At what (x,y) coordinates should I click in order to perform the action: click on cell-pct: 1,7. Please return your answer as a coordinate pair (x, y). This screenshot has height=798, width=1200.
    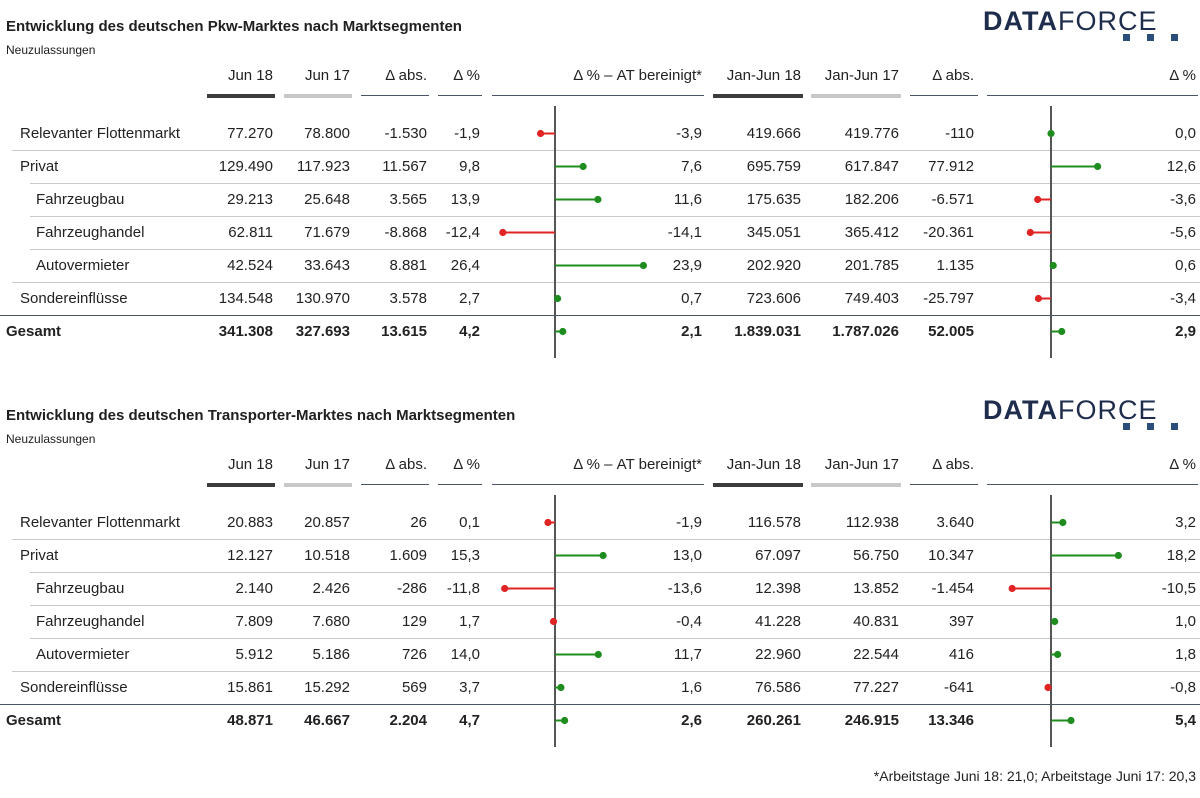
    Looking at the image, I should click on (469, 621).